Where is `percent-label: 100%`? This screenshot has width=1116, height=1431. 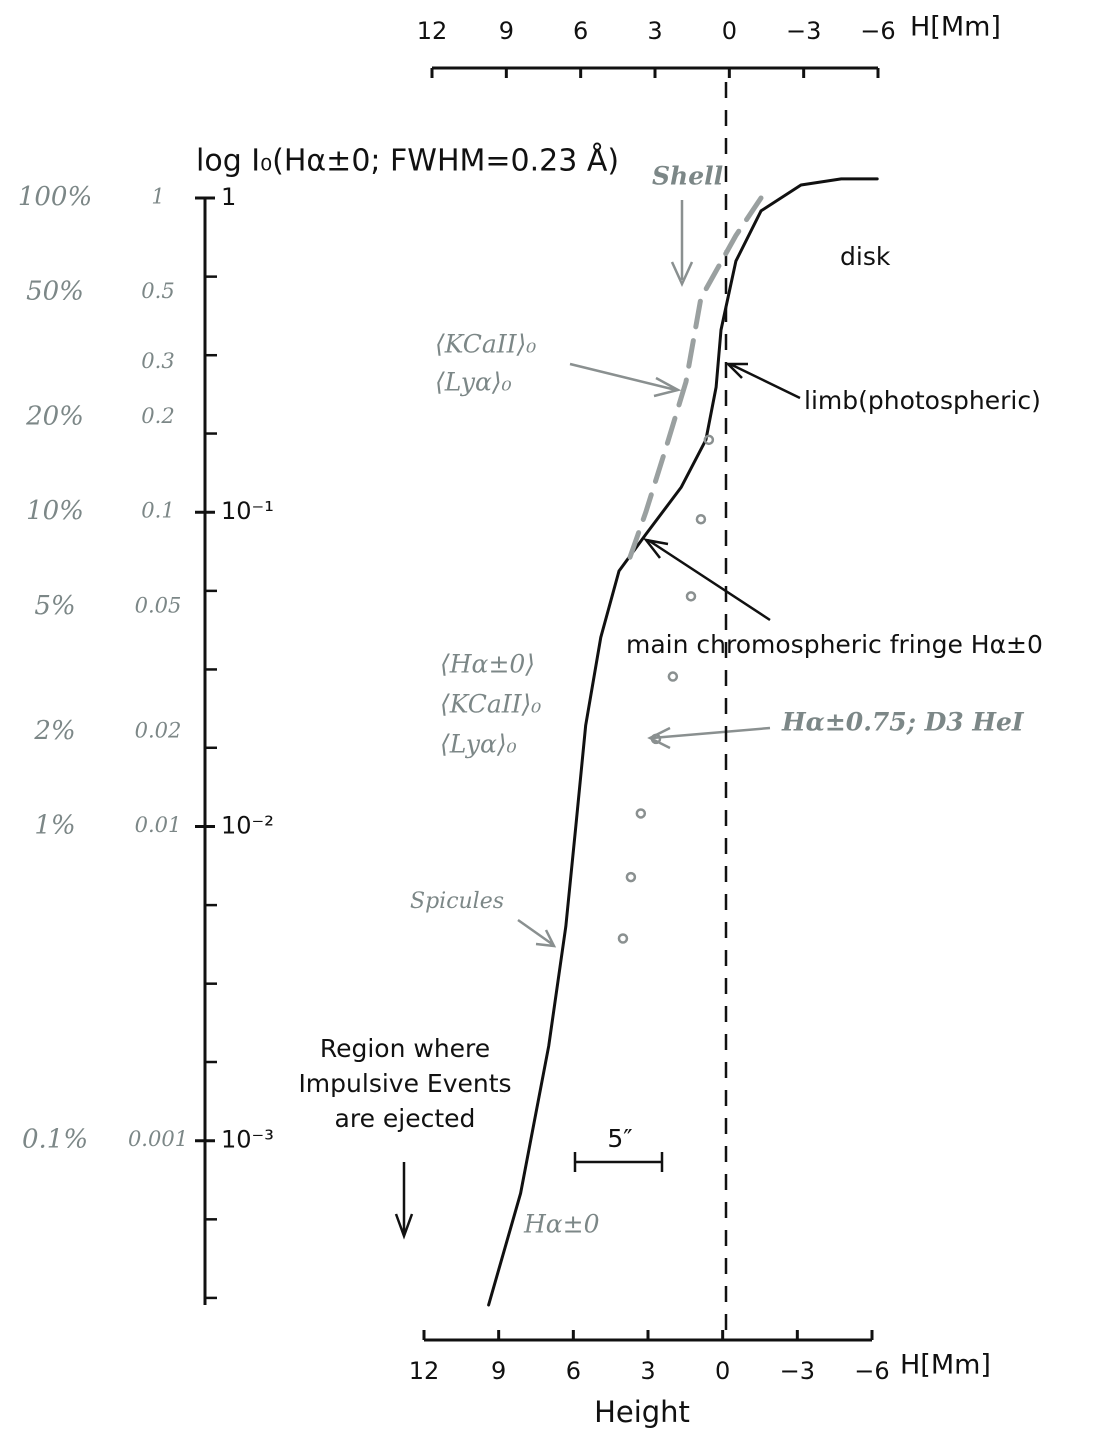
percent-label: 100% is located at coordinates (55, 197).